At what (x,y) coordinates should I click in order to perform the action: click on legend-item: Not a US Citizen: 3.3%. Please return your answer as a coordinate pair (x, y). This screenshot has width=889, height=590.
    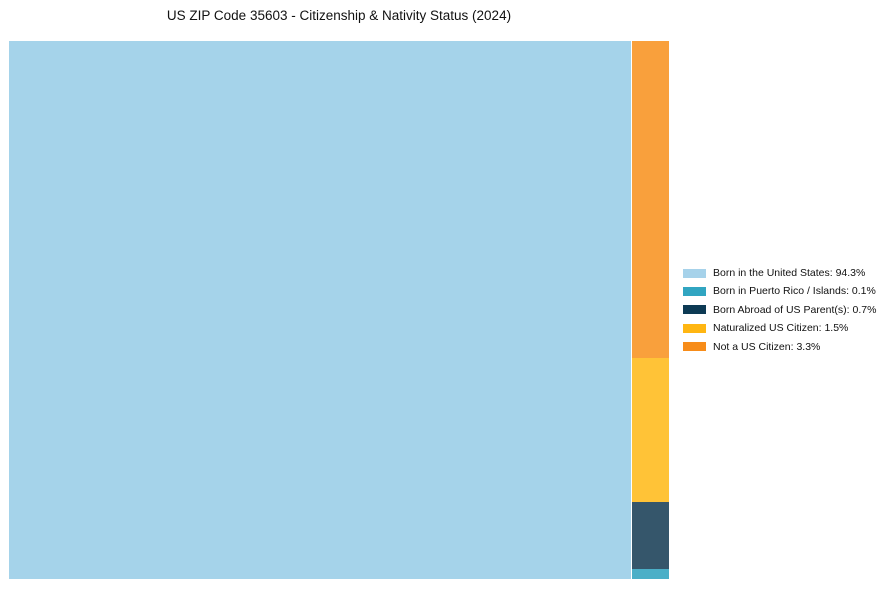
    Looking at the image, I should click on (779, 347).